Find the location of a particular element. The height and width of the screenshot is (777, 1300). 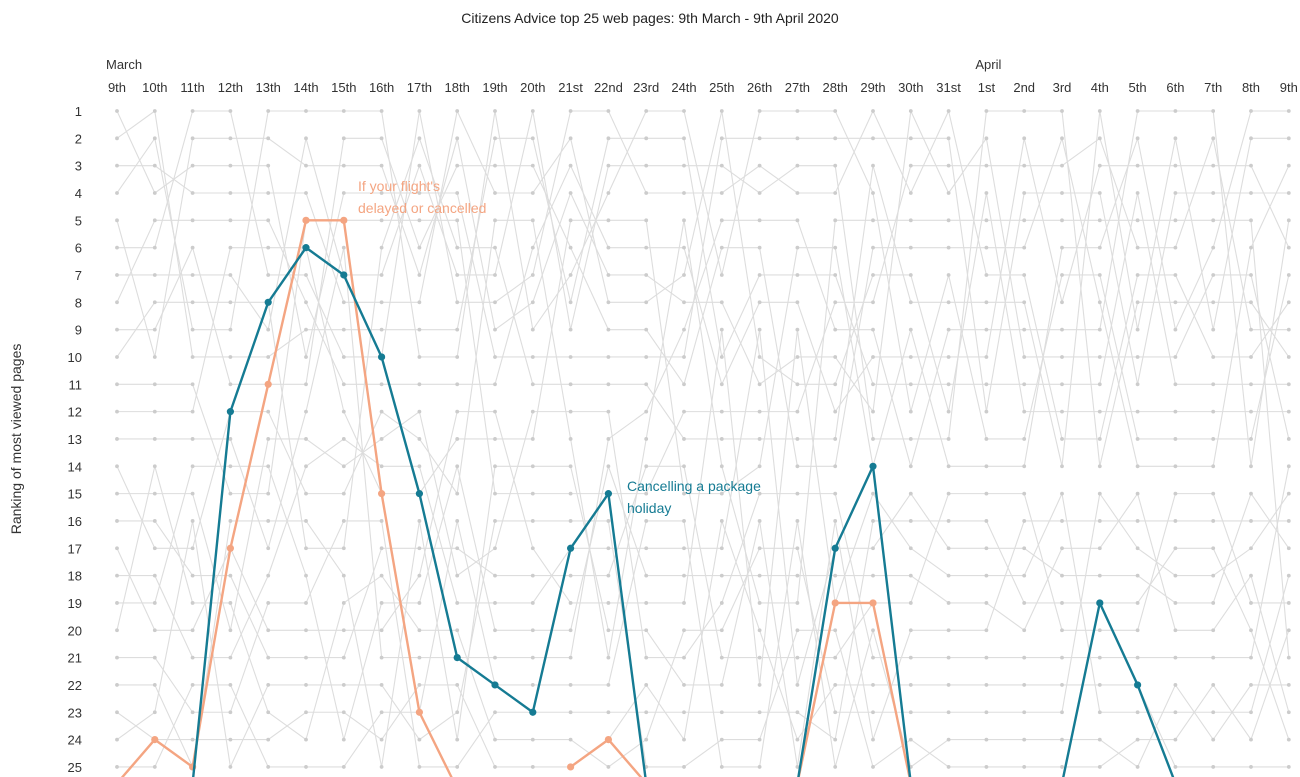

x-tick-label: 27th is located at coordinates (797, 87).